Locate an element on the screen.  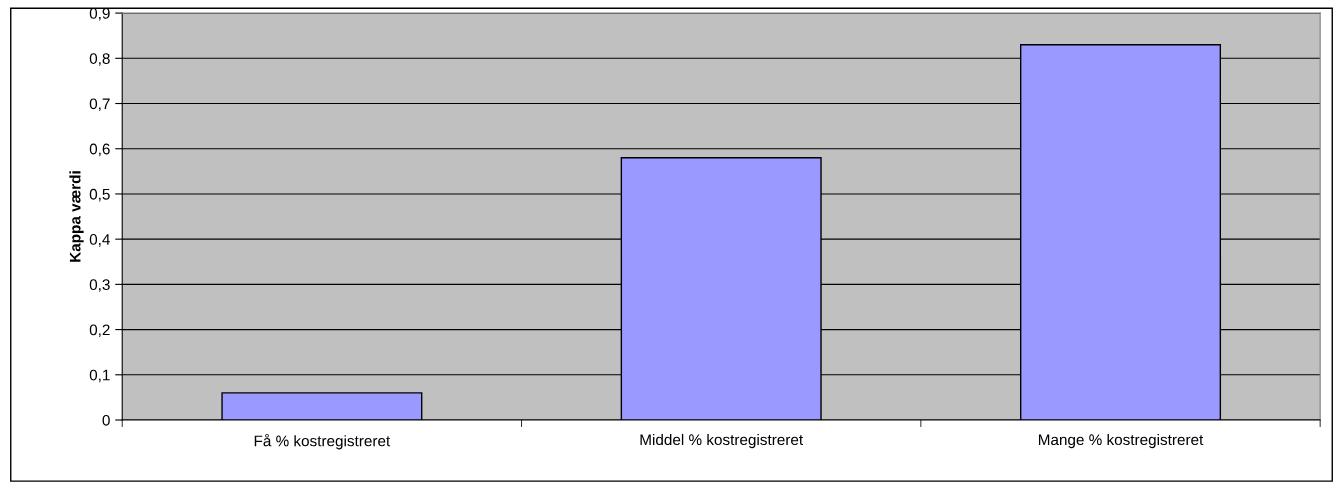
y-tick-label: 0 is located at coordinates (106, 420).